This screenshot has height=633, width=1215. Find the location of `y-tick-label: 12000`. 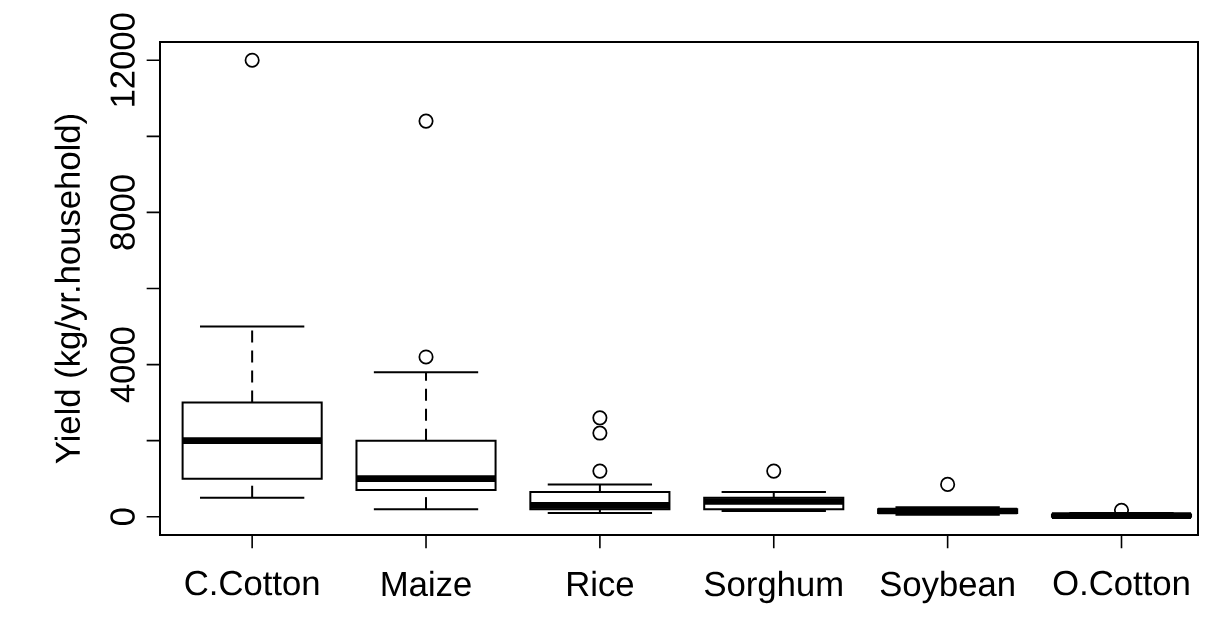

y-tick-label: 12000 is located at coordinates (122, 59).